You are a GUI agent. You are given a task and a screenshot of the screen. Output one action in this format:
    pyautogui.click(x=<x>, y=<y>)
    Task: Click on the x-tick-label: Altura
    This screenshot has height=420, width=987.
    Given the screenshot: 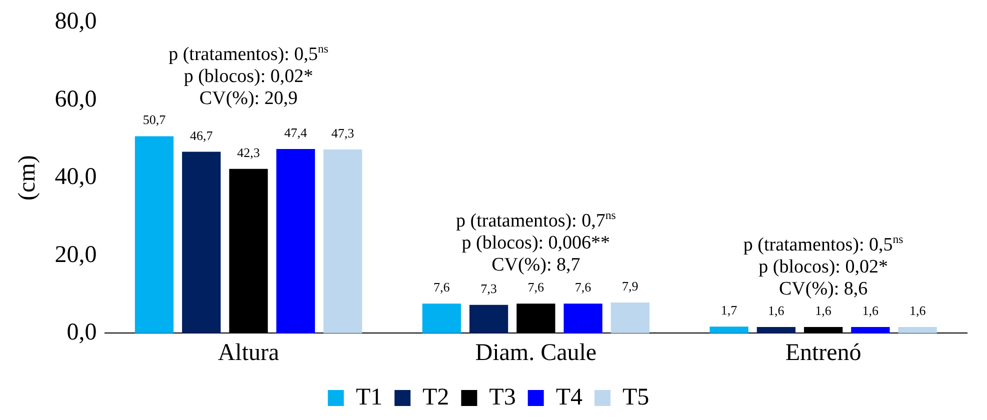 What is the action you would take?
    pyautogui.click(x=249, y=353)
    